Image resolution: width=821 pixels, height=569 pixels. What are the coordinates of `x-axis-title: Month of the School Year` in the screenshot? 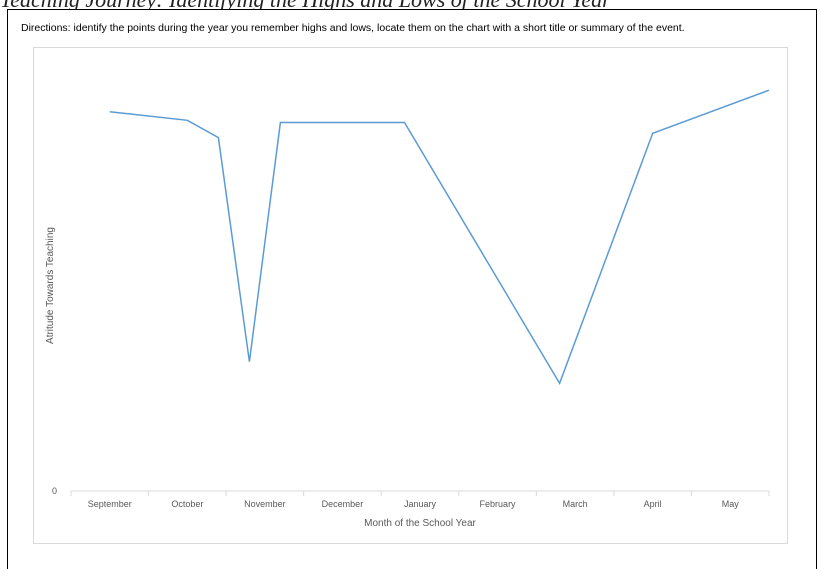 It's located at (420, 523).